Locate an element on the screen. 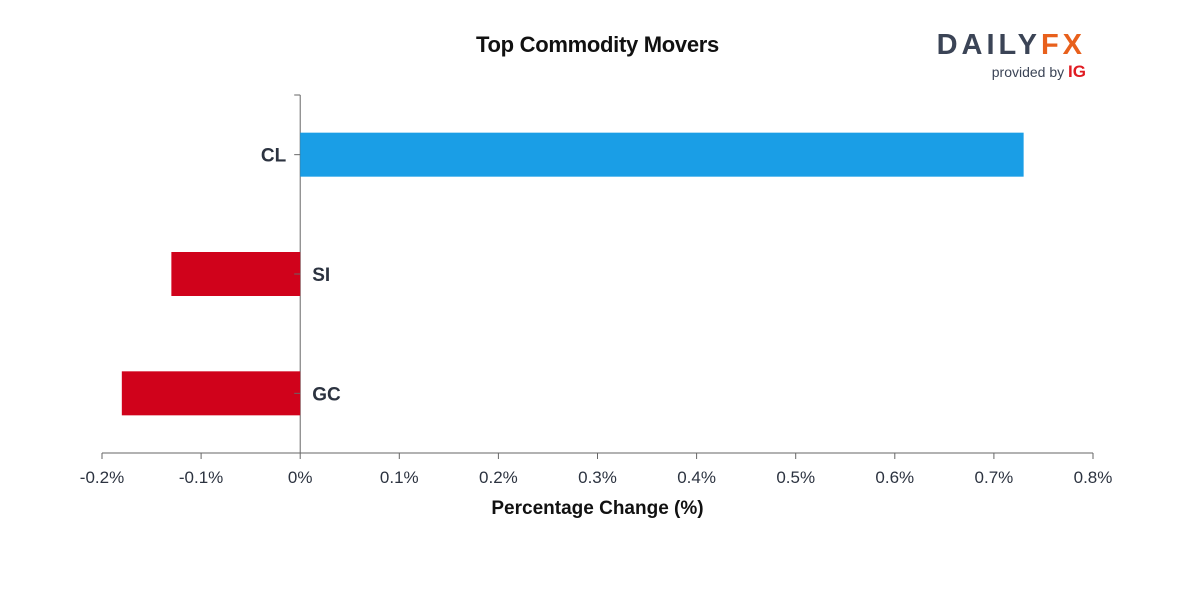 This screenshot has height=600, width=1200. chart-title: Top Commodity Movers is located at coordinates (597, 44).